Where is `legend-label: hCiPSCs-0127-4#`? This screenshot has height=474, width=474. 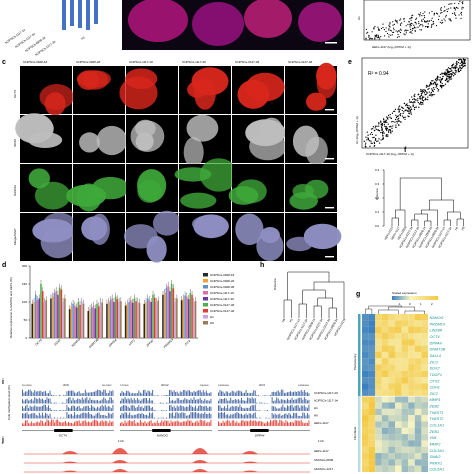
legend-label: hCiPSCs-0127-4# is located at coordinates (222, 311).